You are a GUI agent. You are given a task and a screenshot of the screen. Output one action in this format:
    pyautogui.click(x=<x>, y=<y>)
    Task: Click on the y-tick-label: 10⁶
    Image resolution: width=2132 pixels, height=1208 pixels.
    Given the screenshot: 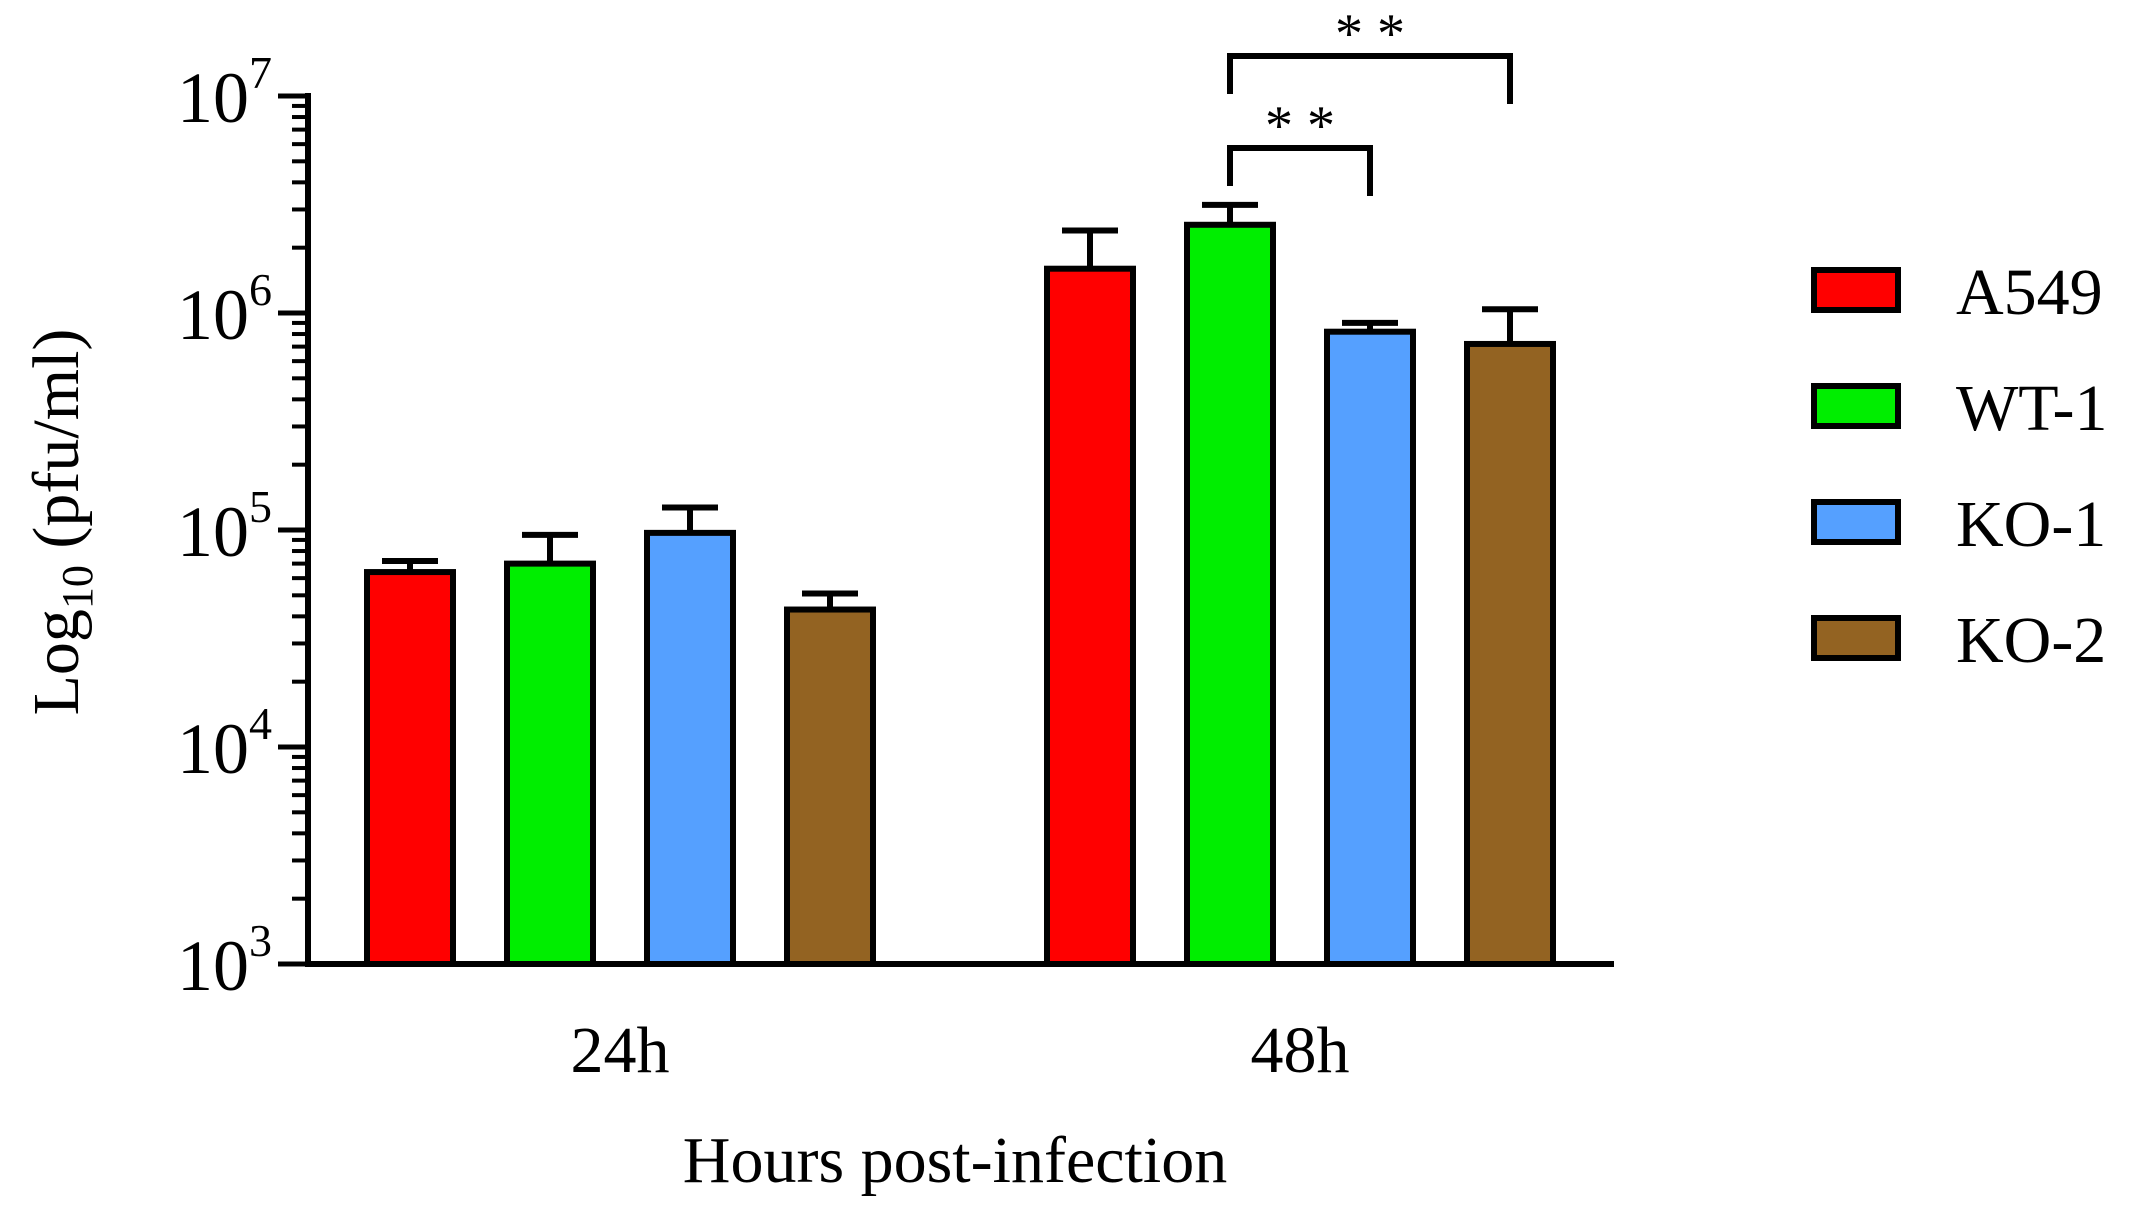 What is the action you would take?
    pyautogui.click(x=224, y=309)
    